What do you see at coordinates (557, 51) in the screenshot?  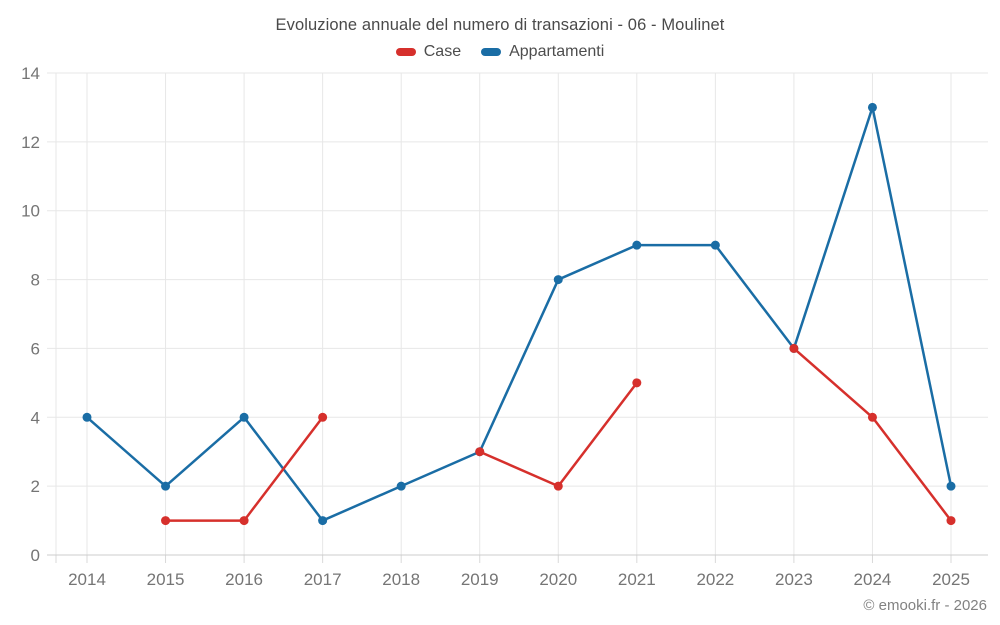 I see `legend-label-appartamenti: Appartamenti` at bounding box center [557, 51].